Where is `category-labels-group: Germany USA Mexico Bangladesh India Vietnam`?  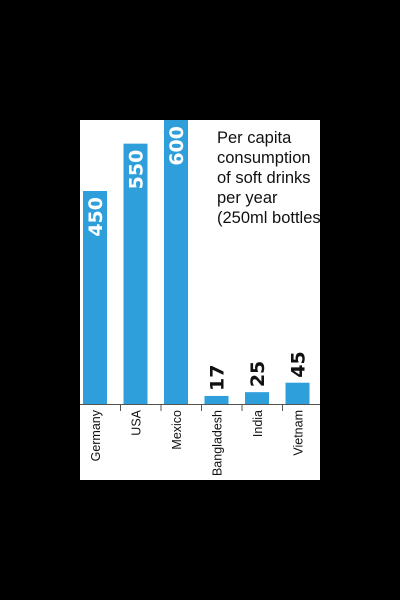 category-labels-group: Germany USA Mexico Bangladesh India Vietnam is located at coordinates (197, 442).